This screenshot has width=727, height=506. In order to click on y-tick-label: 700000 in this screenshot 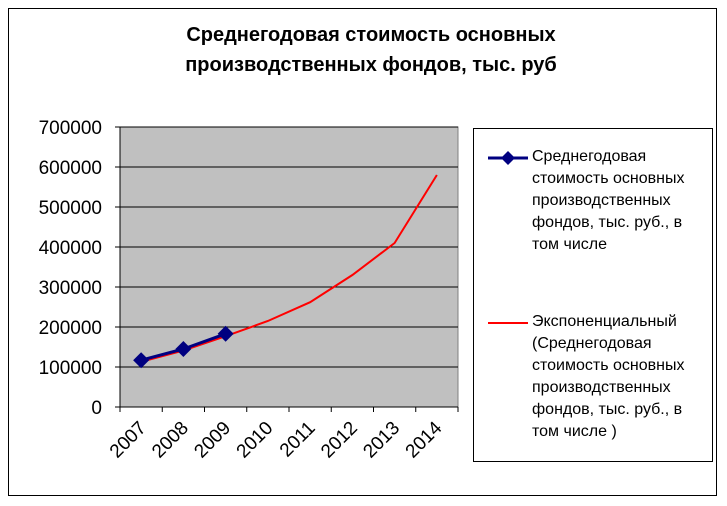, I will do `click(70, 128)`.